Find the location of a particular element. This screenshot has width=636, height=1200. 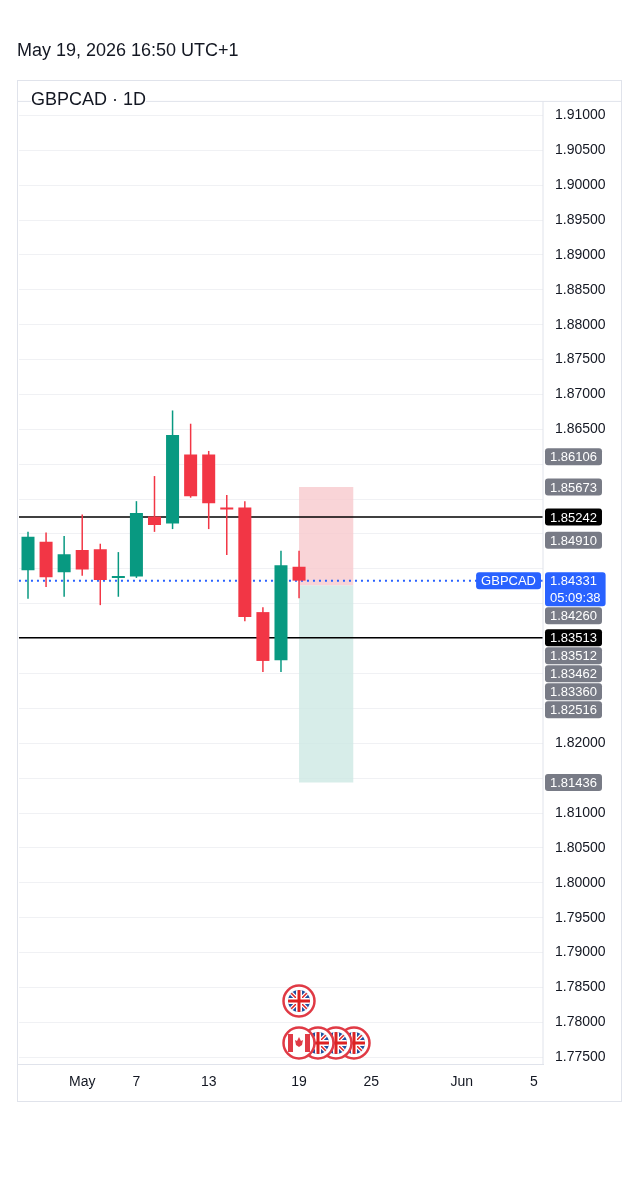

y-tick-label: 1.86500 is located at coordinates (580, 428).